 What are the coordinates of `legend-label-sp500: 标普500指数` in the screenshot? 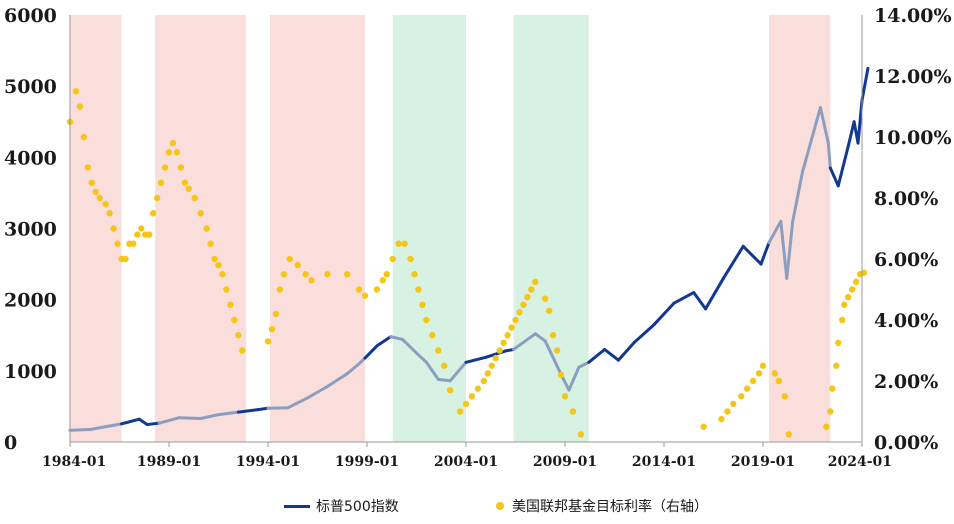 It's located at (357, 507).